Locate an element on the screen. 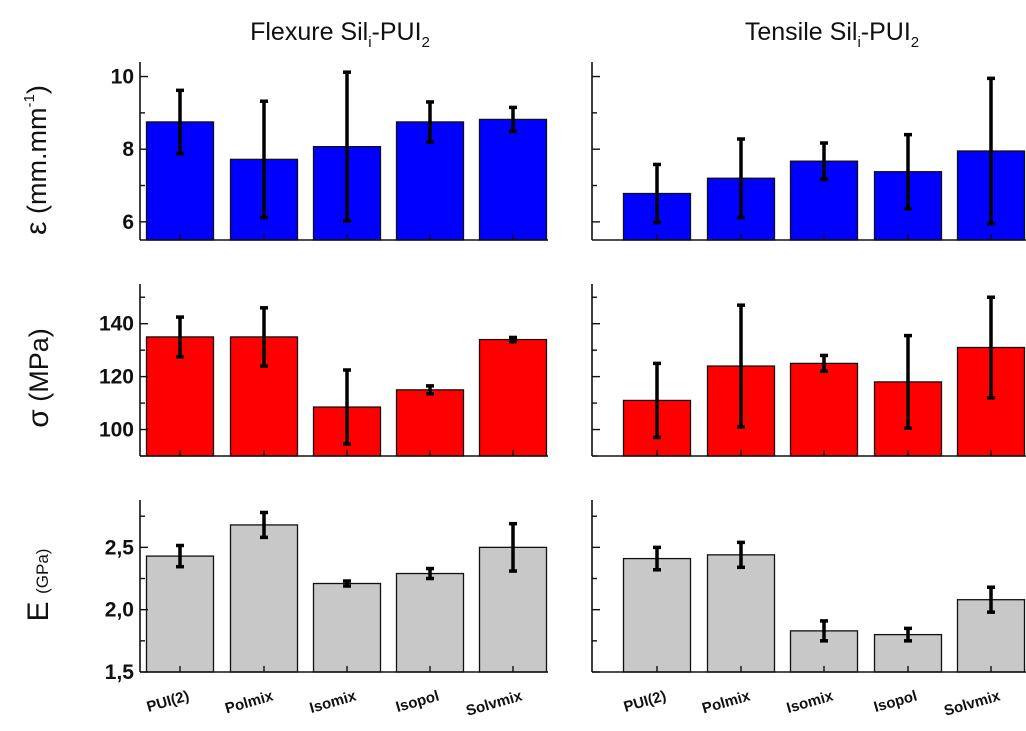  y-tick-label: 140 is located at coordinates (116, 324).